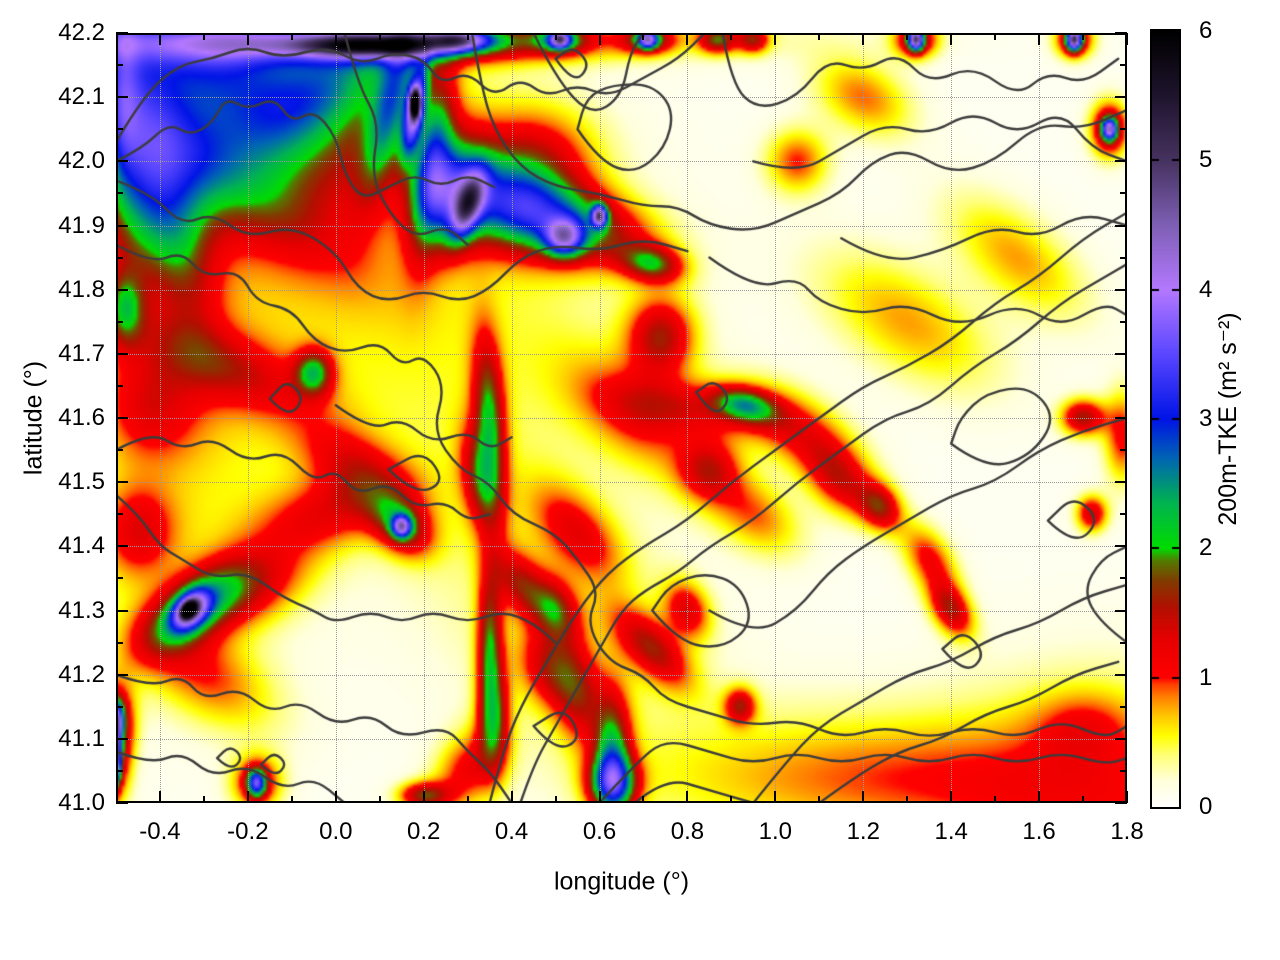 Image resolution: width=1280 pixels, height=960 pixels. Describe the element at coordinates (81, 802) in the screenshot. I see `y-tick-label: 41.0` at that location.